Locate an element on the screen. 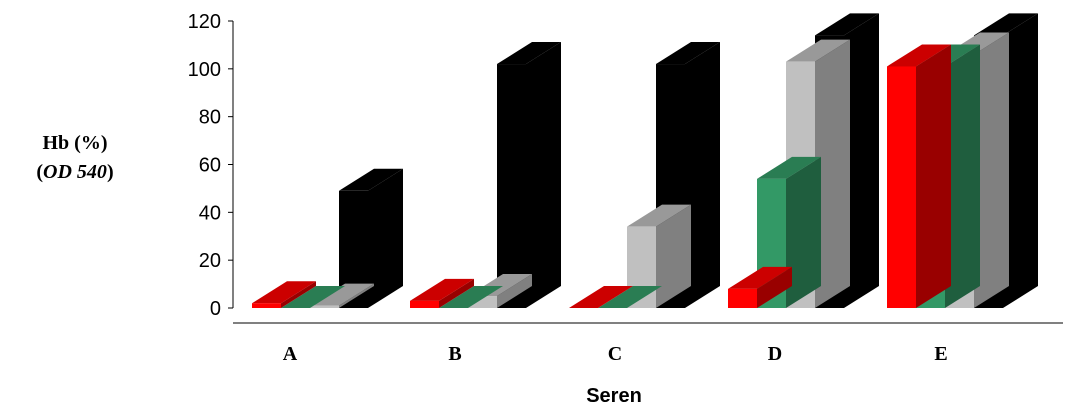 The height and width of the screenshot is (409, 1072). bar-b-s1 is located at coordinates (442, 293).